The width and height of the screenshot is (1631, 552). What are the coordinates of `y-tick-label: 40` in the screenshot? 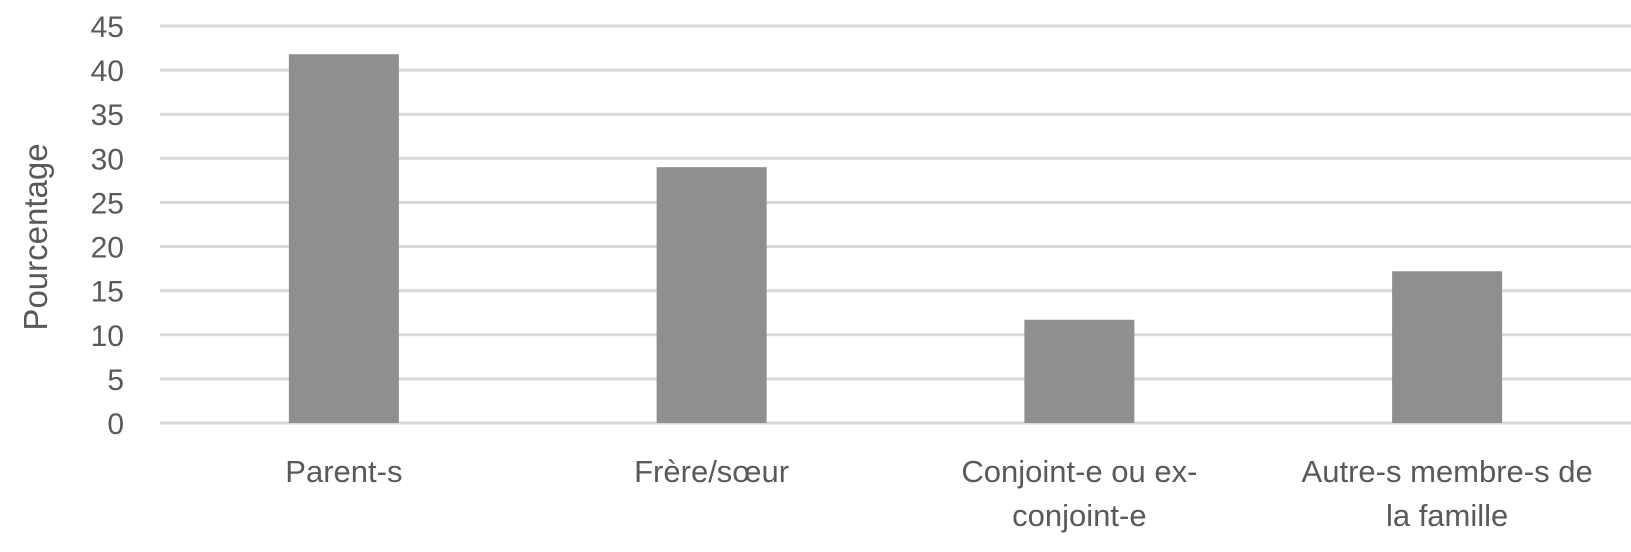 It's located at (107, 71).